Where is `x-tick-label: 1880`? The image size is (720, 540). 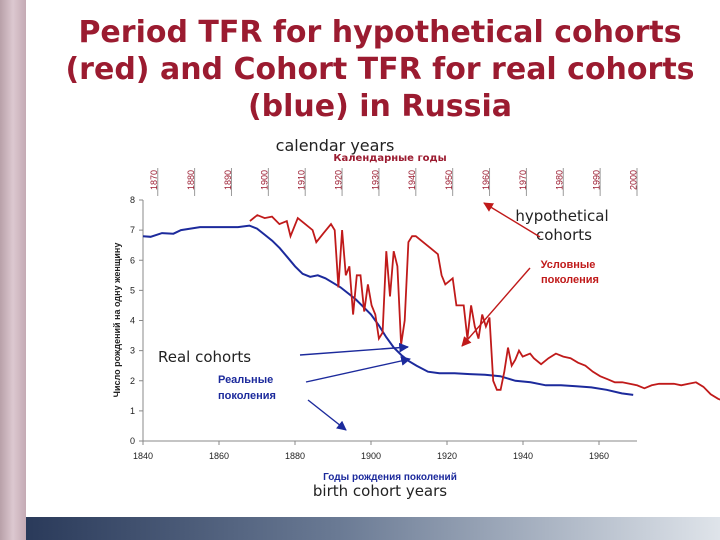 x-tick-label: 1880 is located at coordinates (295, 456).